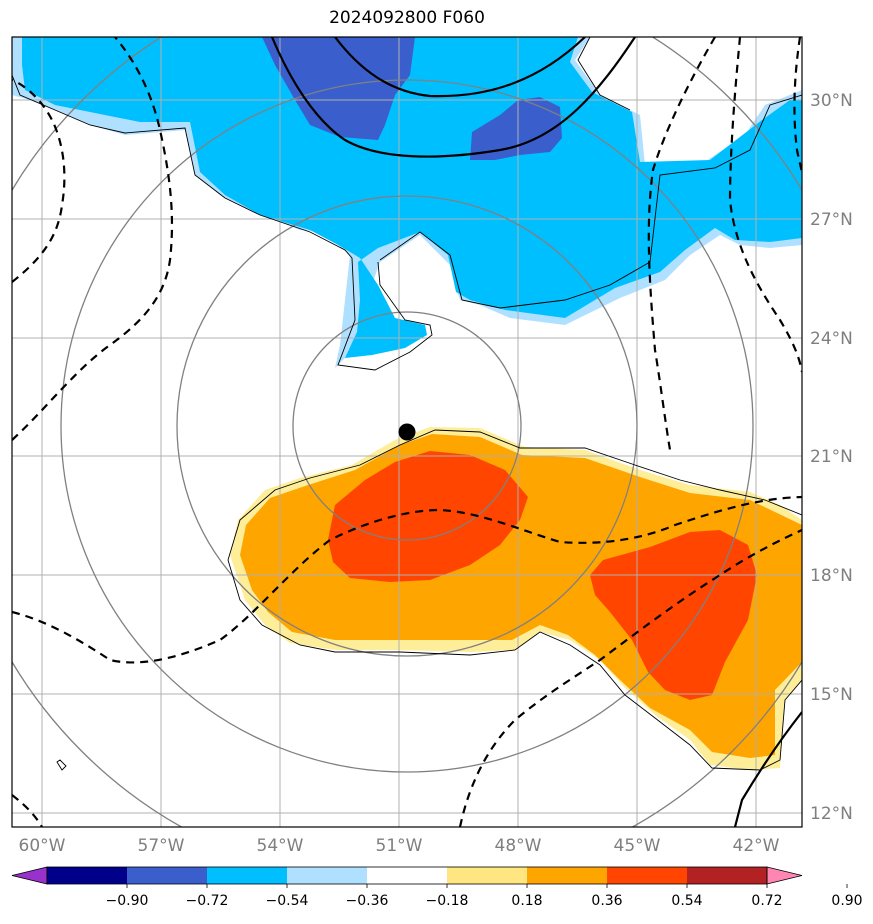 This screenshot has width=873, height=924. Describe the element at coordinates (280, 846) in the screenshot. I see `lon-tick-label: 54°W` at that location.